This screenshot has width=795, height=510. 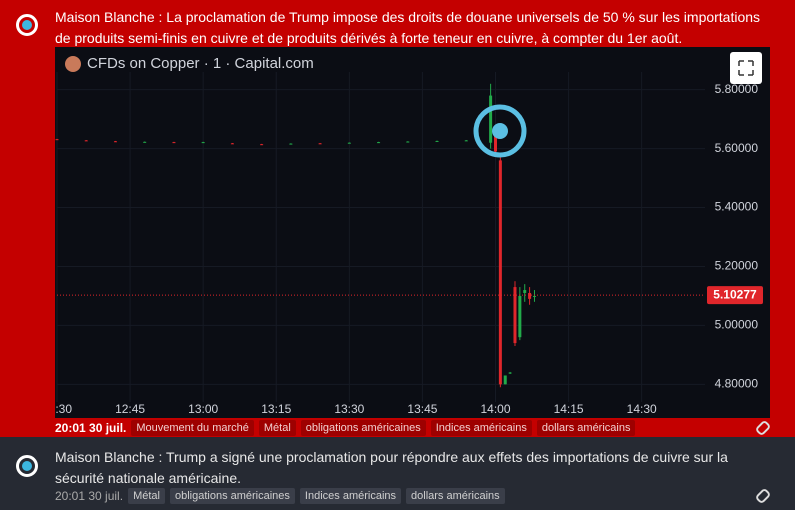 I want to click on x-tick-label: 13:45, so click(x=422, y=409).